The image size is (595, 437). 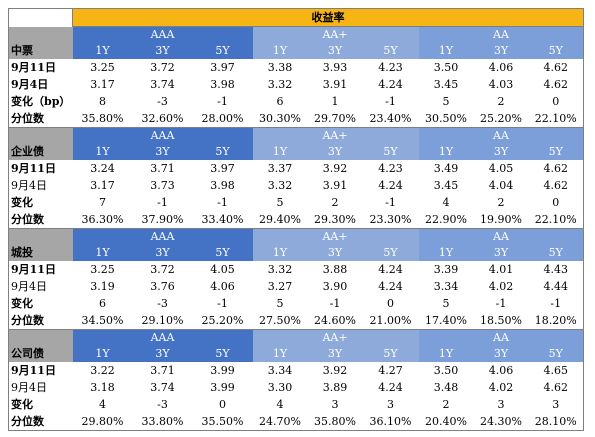 I want to click on value-cell: 3.98, so click(x=222, y=185).